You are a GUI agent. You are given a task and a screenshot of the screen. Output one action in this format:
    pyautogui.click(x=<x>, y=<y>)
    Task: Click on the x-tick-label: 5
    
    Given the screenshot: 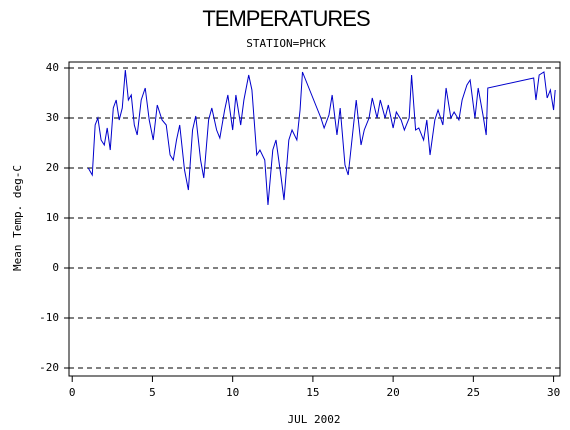 What is the action you would take?
    pyautogui.click(x=152, y=392)
    